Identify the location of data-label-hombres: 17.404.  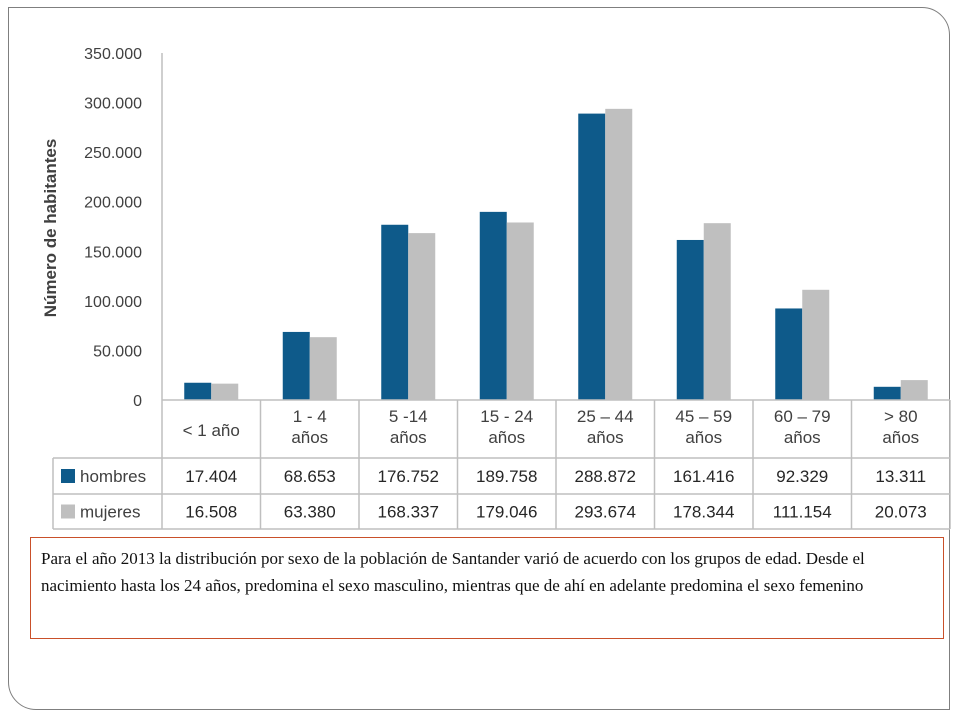
(211, 476).